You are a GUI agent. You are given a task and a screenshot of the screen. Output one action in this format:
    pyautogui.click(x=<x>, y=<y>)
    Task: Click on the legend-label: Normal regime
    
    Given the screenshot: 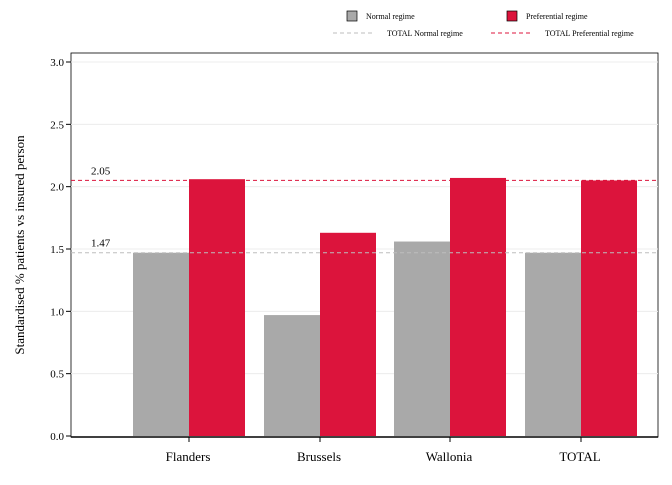 What is the action you would take?
    pyautogui.click(x=390, y=16)
    